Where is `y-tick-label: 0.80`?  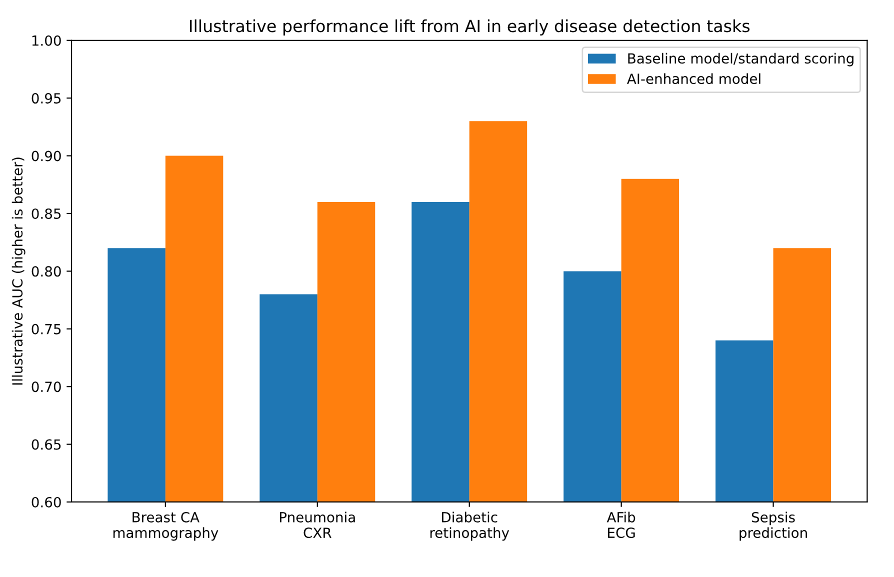
y-tick-label: 0.80 is located at coordinates (46, 271).